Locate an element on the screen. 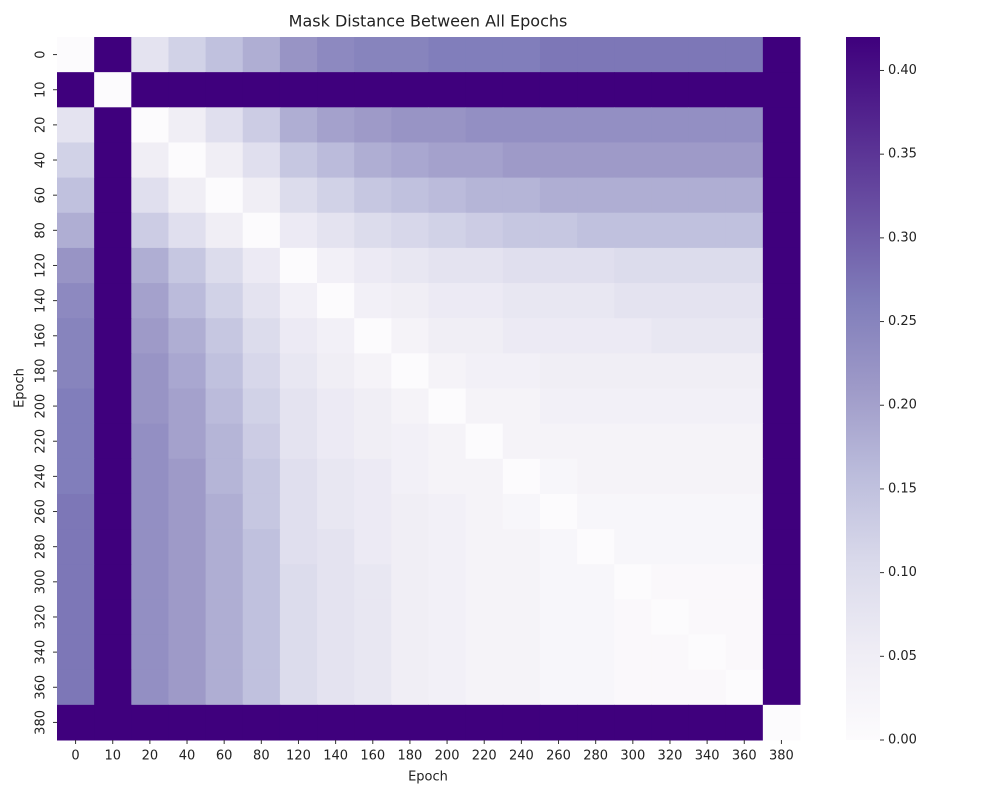 This screenshot has height=800, width=1000. y-tick-label: 340 is located at coordinates (41, 652).